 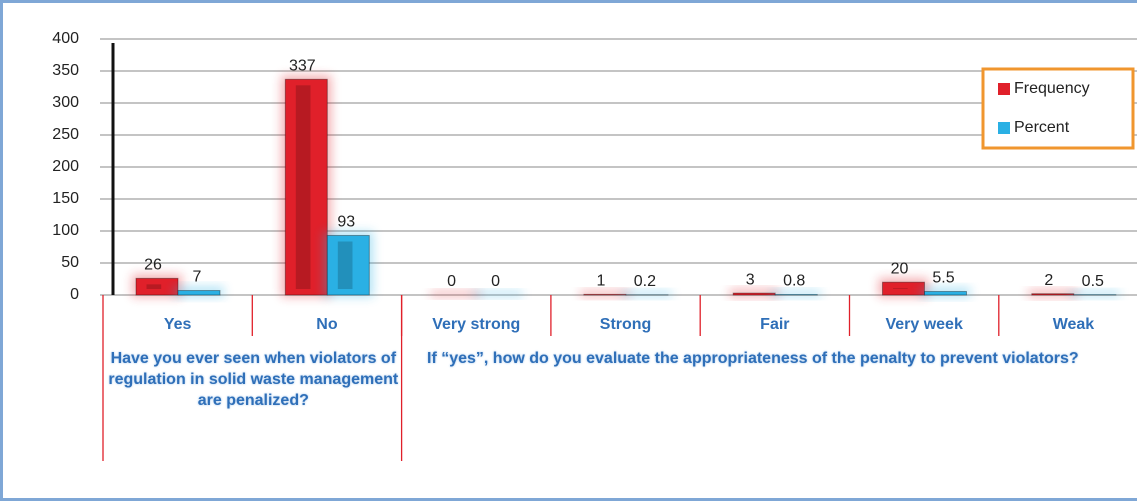 What do you see at coordinates (626, 324) in the screenshot?
I see `x-tick-label: Strong` at bounding box center [626, 324].